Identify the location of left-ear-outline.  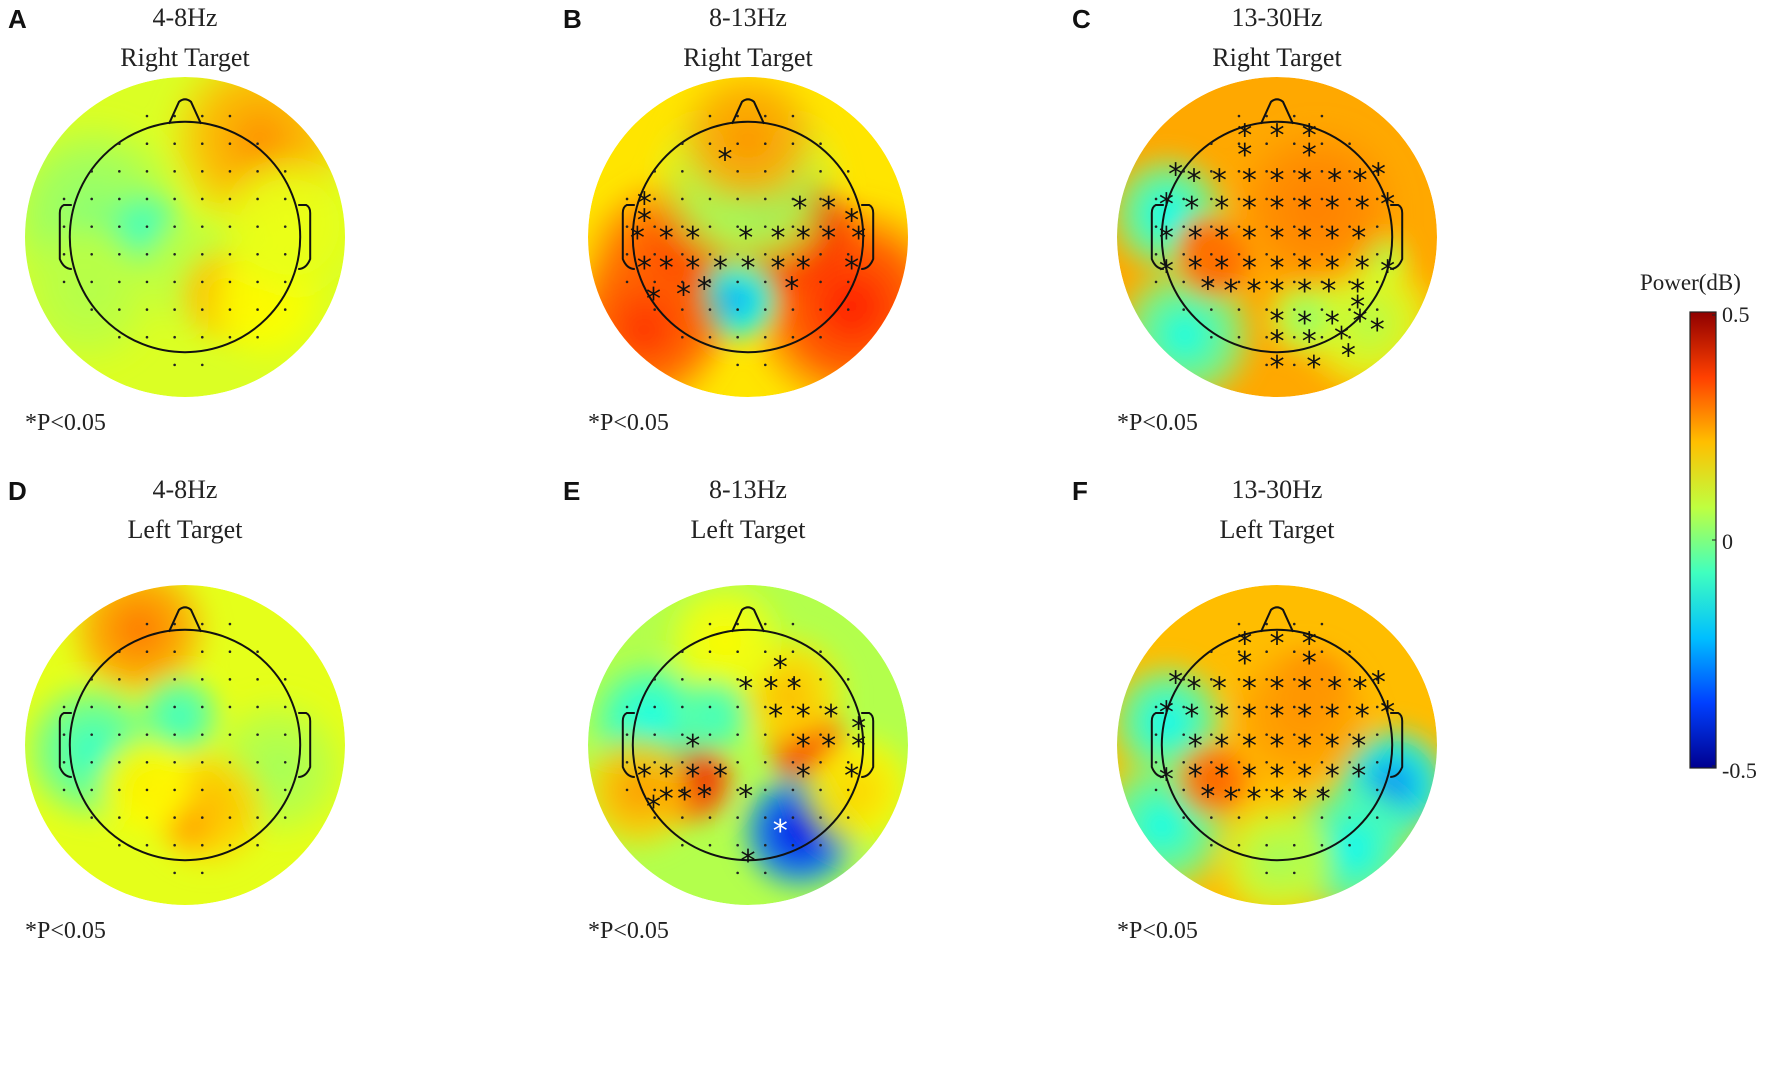
(65, 745).